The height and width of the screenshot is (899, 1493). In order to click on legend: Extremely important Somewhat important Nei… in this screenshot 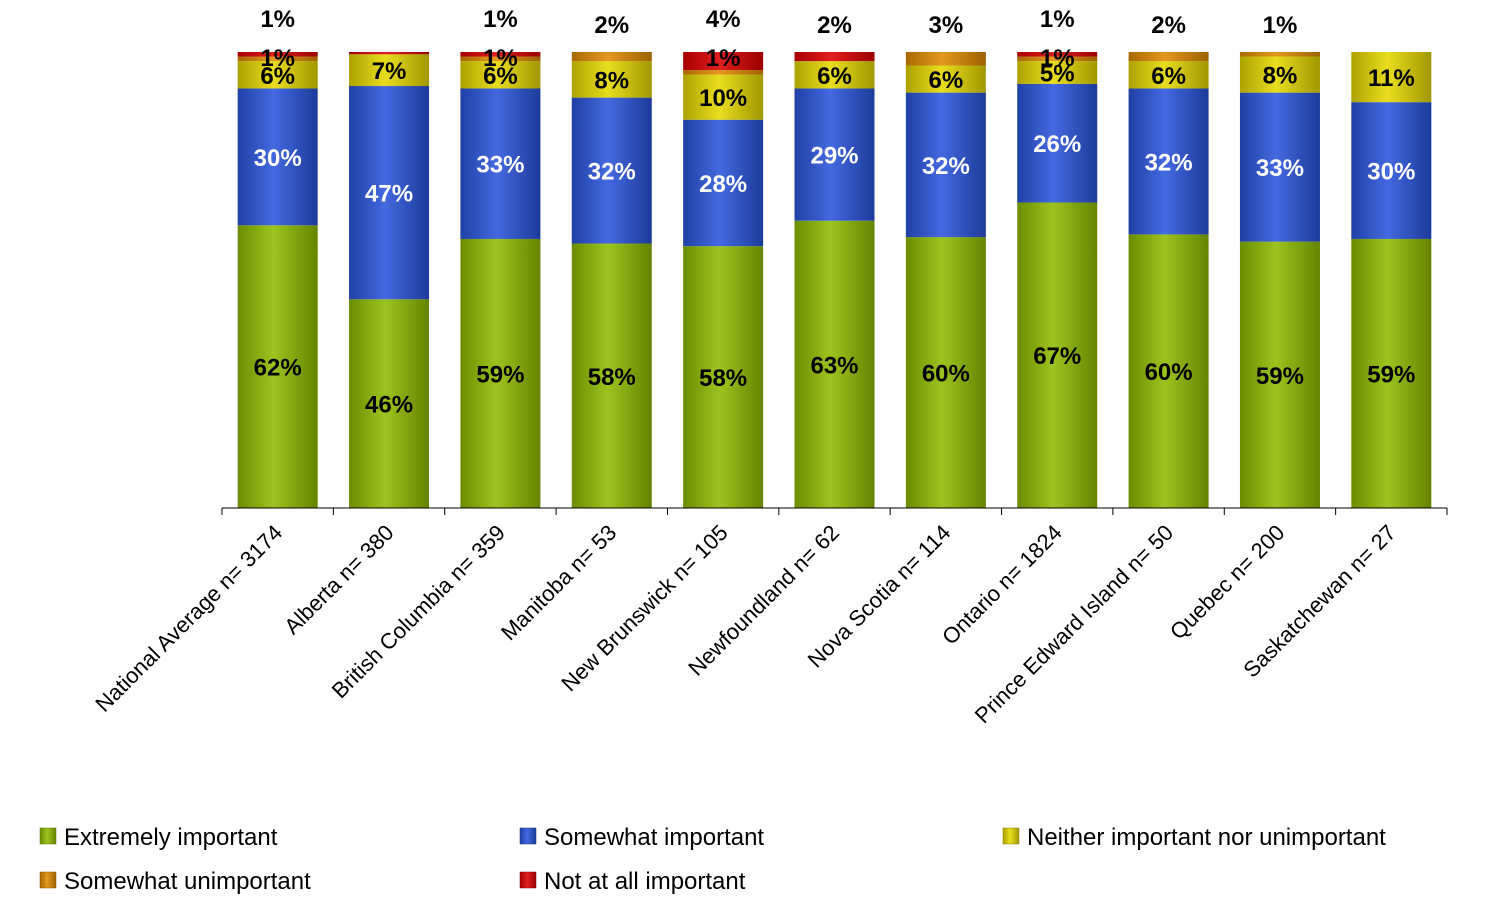, I will do `click(712, 859)`.